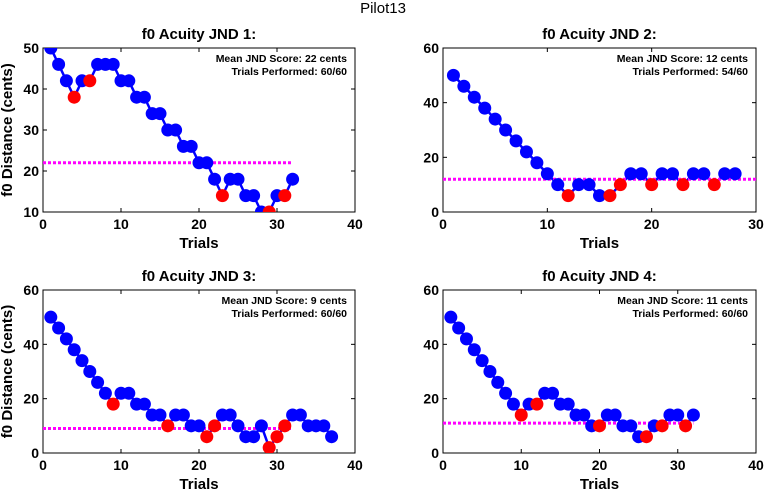  What do you see at coordinates (435, 212) in the screenshot?
I see `y-tick-label: 0` at bounding box center [435, 212].